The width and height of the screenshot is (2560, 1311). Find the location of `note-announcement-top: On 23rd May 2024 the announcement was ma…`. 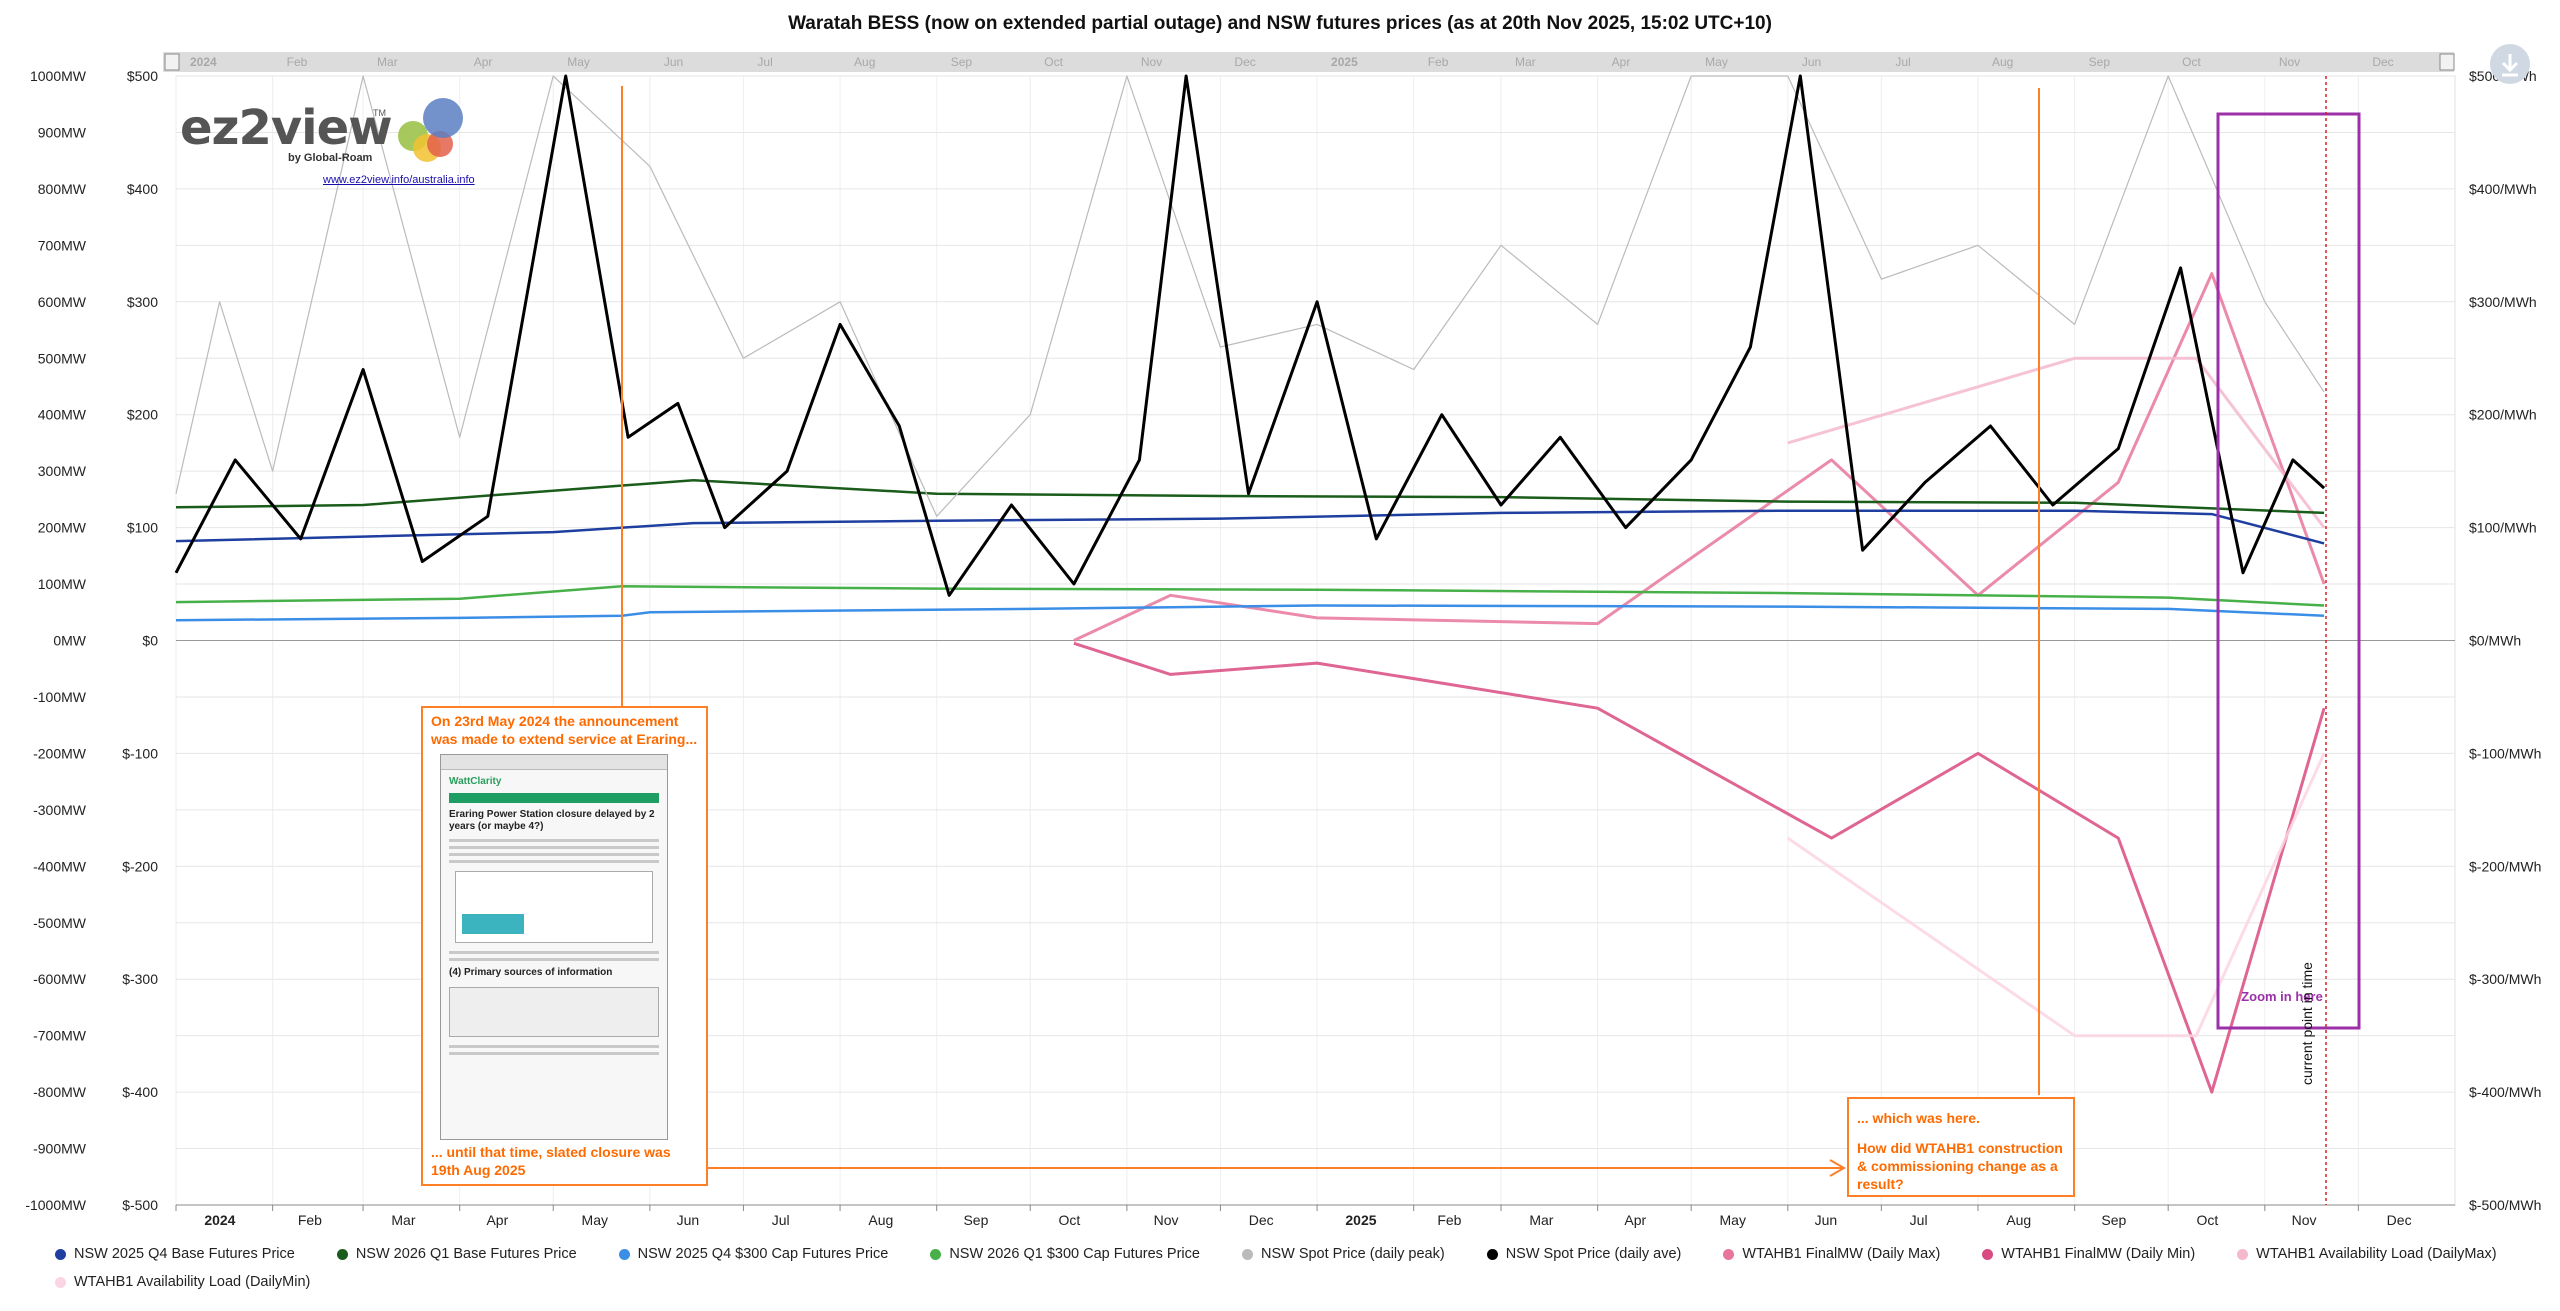

note-announcement-top: On 23rd May 2024 the announcement was ma… is located at coordinates (564, 730).